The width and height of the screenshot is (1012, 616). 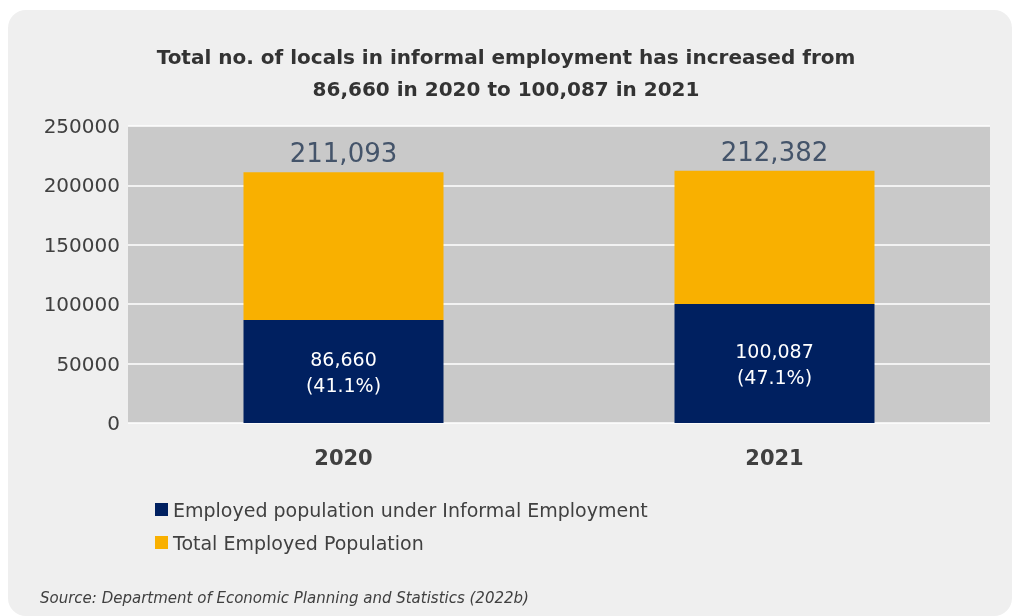 I want to click on data-label: 100,087 (47.1%), so click(x=774, y=363).